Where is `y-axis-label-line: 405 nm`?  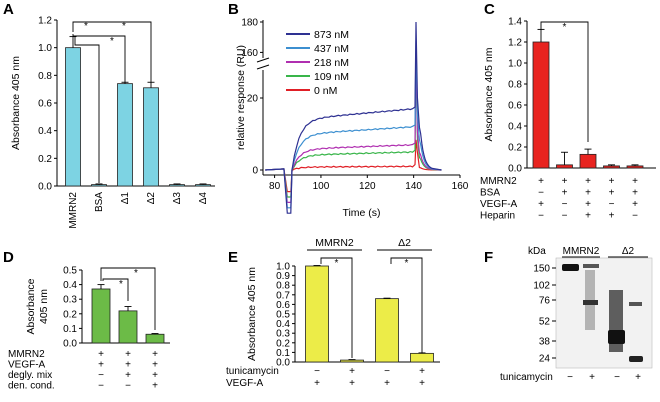
y-axis-label-line: 405 nm is located at coordinates (44, 306).